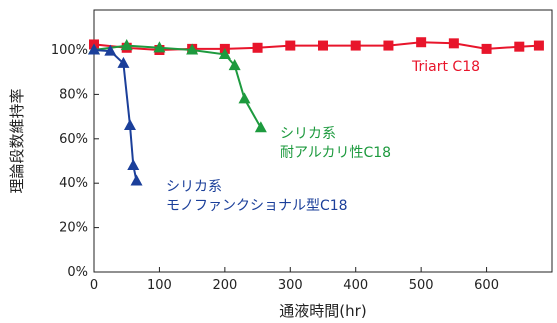  Describe the element at coordinates (257, 196) in the screenshot. I see `series-label-mono-c18: シリカ系 モノファンクショナル型C18` at that location.